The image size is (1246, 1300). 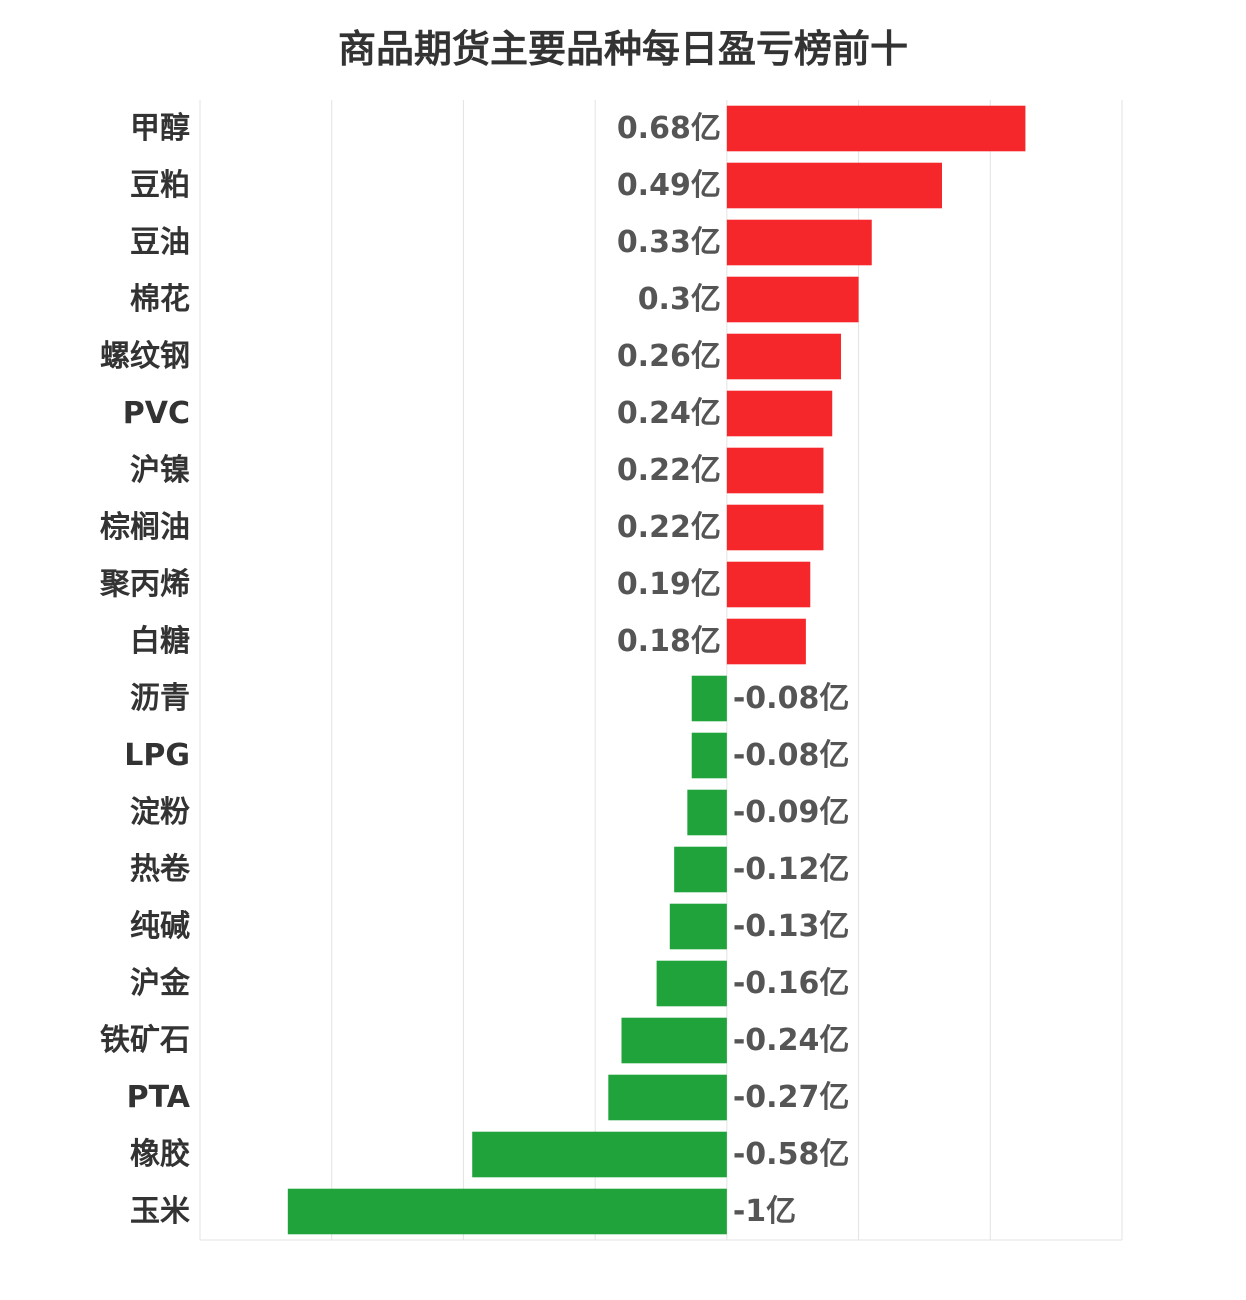 What do you see at coordinates (791, 1040) in the screenshot?
I see `value-label: -0.24亿` at bounding box center [791, 1040].